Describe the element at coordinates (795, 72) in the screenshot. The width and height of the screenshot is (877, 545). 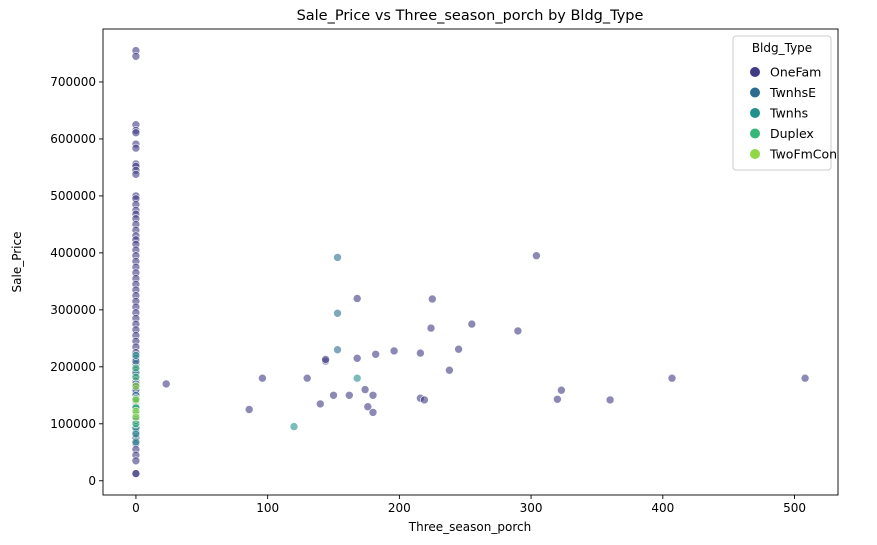
I see `legend-label: OneFam` at that location.